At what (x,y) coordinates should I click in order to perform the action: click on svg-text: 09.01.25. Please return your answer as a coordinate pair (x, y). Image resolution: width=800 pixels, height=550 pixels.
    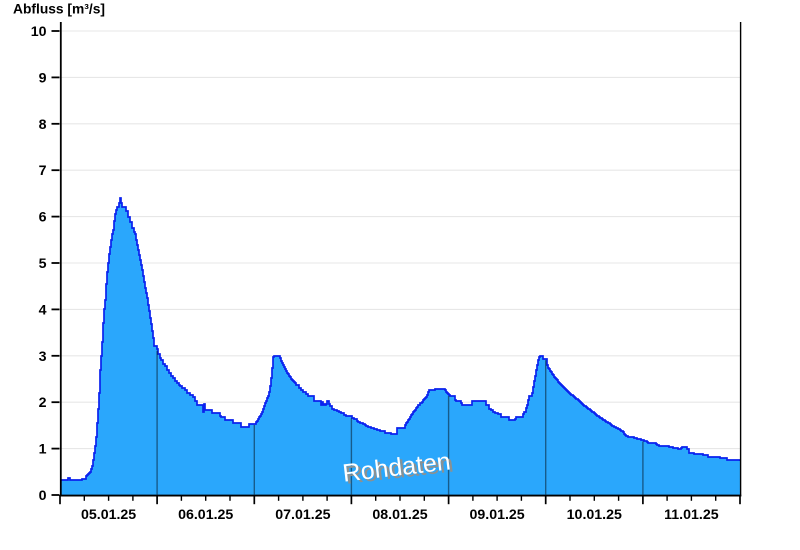
    Looking at the image, I should click on (496, 515).